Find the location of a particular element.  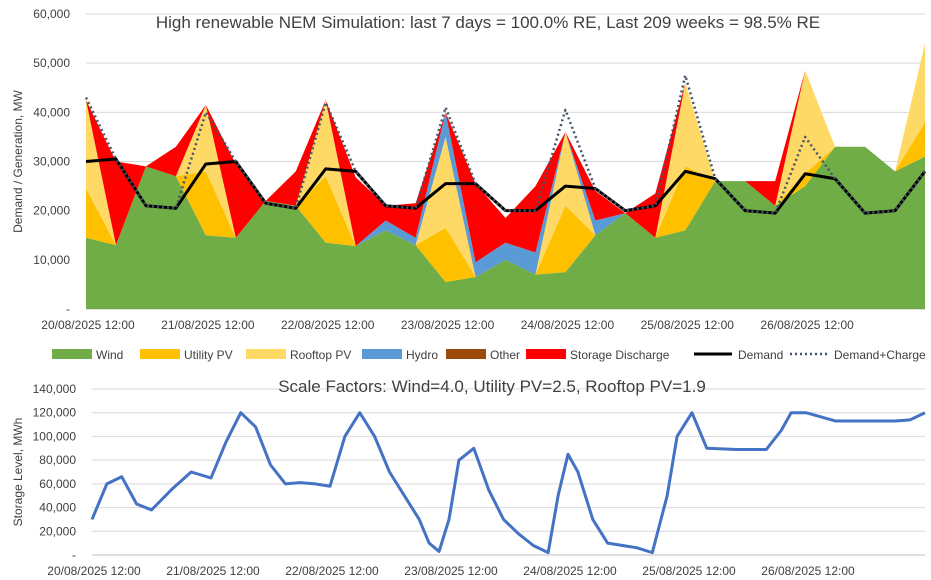

y-tick-label: 30,000 is located at coordinates (51, 162).